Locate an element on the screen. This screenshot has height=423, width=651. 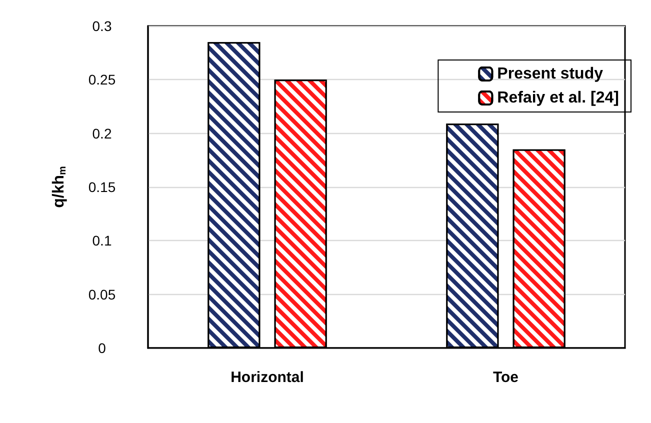
y-tick-label: 0.1 is located at coordinates (102, 240).